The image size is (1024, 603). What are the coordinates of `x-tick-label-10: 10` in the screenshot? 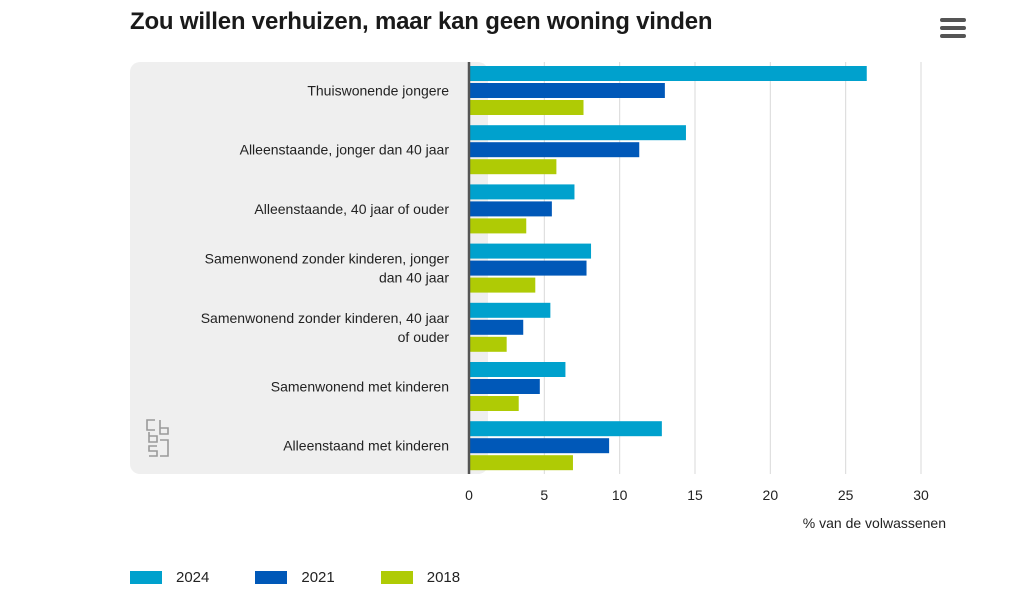 It's located at (620, 495).